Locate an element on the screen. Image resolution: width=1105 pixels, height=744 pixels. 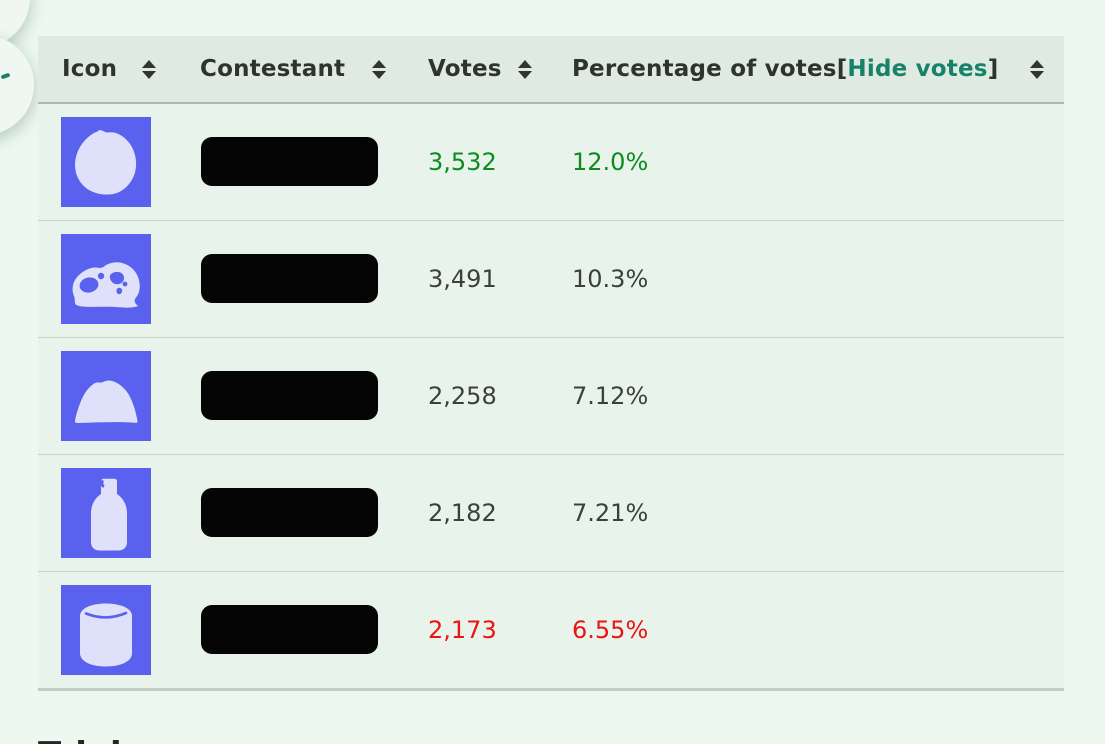
bottle-icon is located at coordinates (106, 513).